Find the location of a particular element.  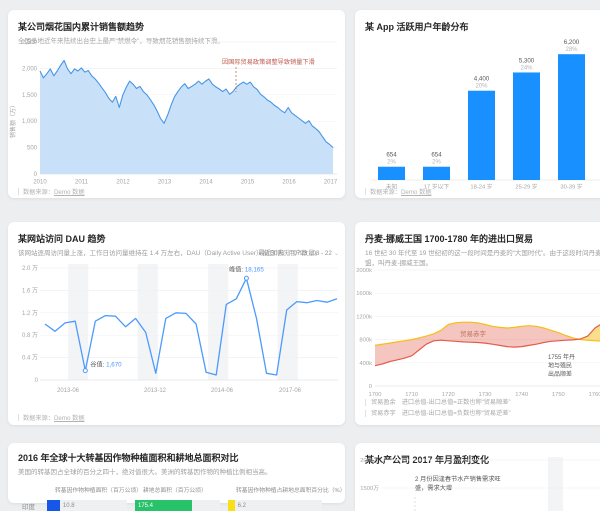

chevron-down-icon: ⌄ is located at coordinates (336, 253).